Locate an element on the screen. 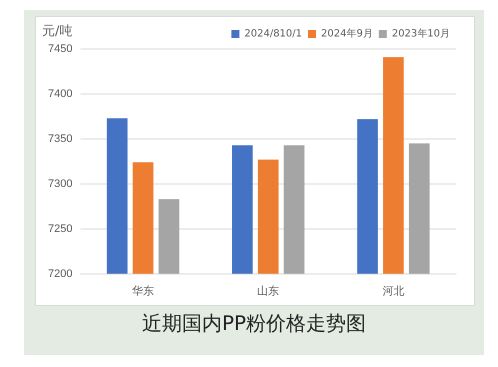  y-tick-label: 7200 is located at coordinates (60, 274).